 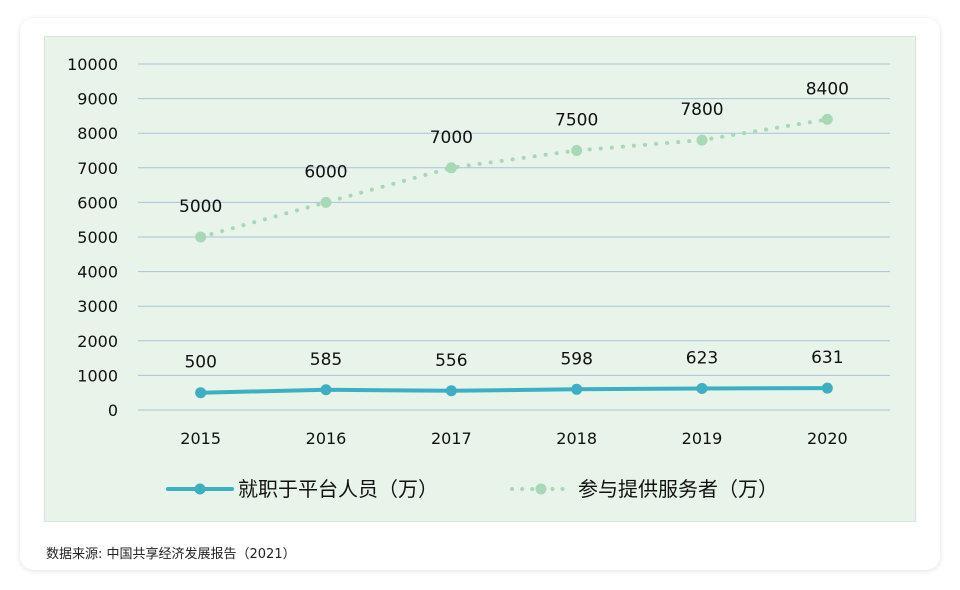 I want to click on data-label: 631, so click(x=827, y=358).